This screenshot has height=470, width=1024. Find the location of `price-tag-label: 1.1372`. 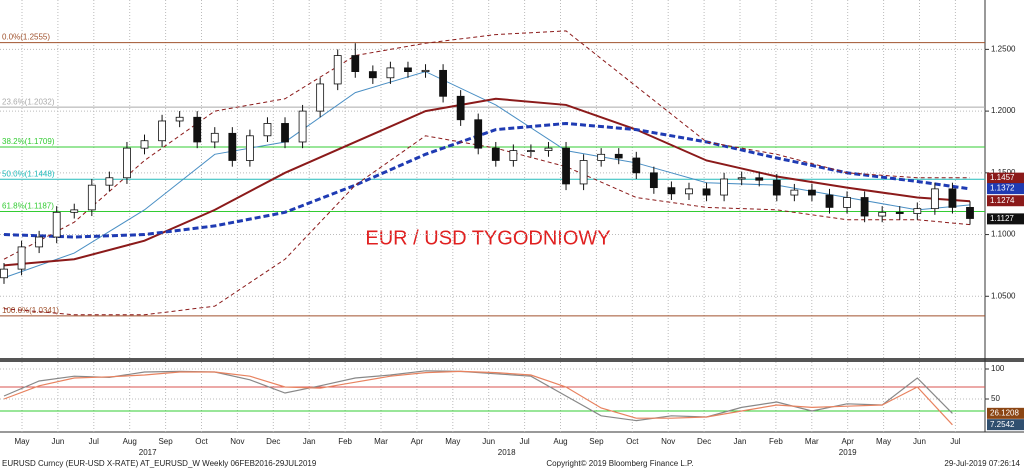

price-tag-label: 1.1372 is located at coordinates (1002, 188).